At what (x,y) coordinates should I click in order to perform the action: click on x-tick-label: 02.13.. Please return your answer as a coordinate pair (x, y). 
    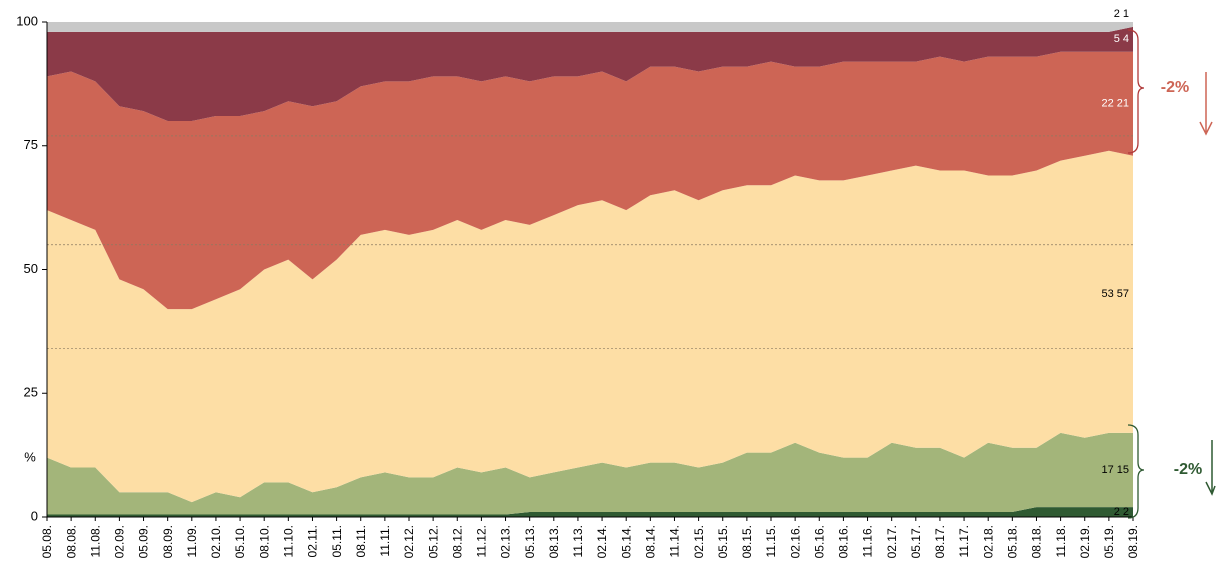
    Looking at the image, I should click on (506, 541).